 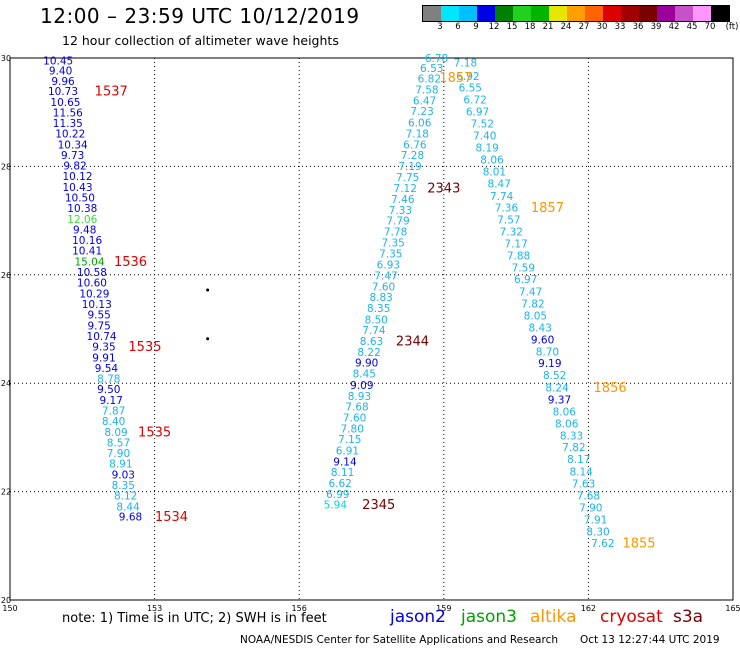 What do you see at coordinates (732, 608) in the screenshot?
I see `x-tick-label: 165` at bounding box center [732, 608].